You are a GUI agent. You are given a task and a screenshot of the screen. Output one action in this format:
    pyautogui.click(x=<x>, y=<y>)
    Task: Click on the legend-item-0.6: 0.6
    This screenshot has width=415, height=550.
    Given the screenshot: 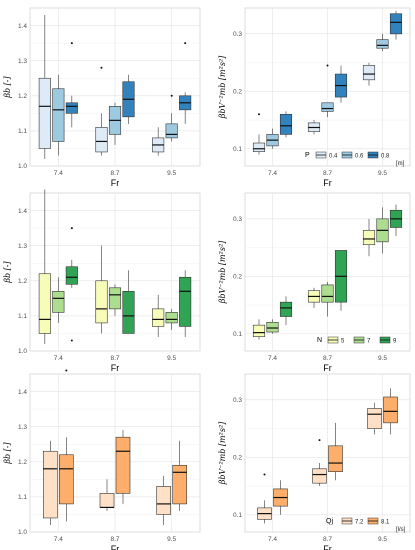 What is the action you would take?
    pyautogui.click(x=352, y=155)
    